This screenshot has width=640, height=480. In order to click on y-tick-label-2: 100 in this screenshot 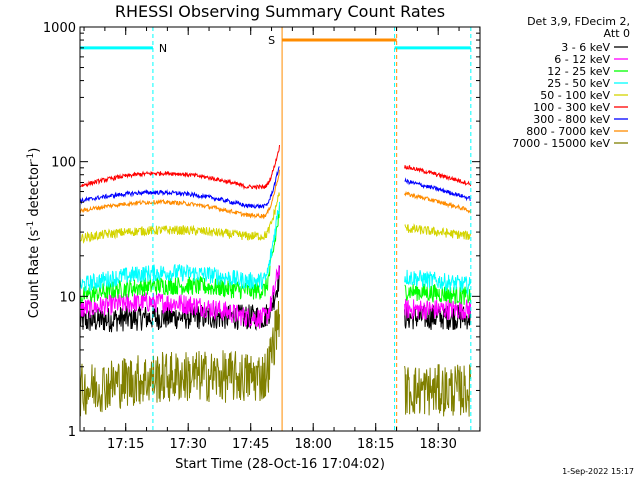, I will do `click(63, 163)`.